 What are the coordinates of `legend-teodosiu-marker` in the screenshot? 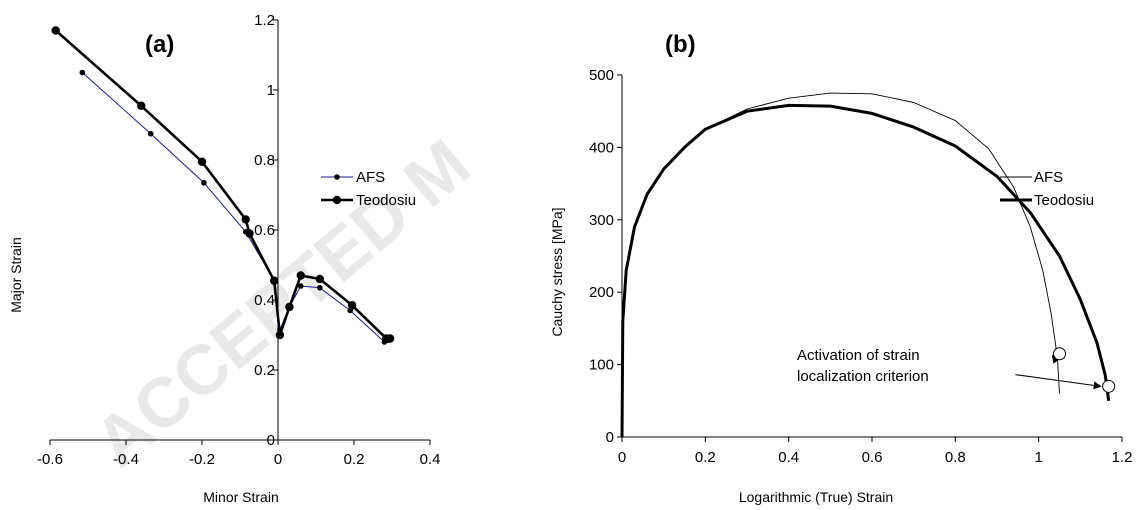 It's located at (337, 200).